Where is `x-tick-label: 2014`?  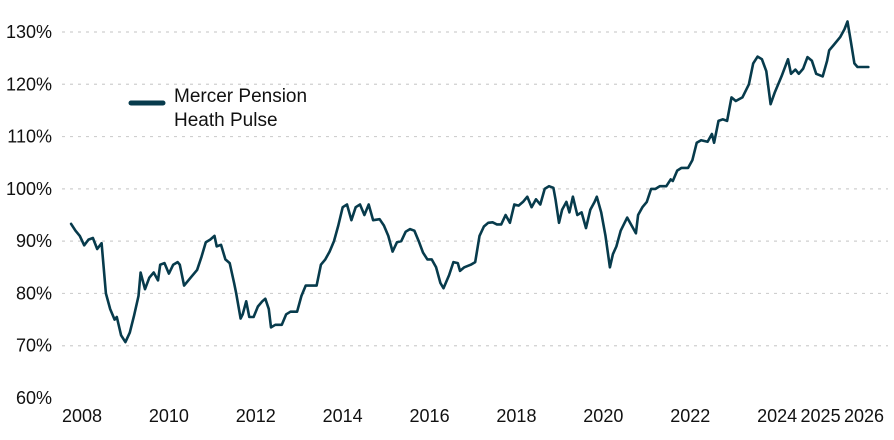
x-tick-label: 2014 is located at coordinates (343, 416).